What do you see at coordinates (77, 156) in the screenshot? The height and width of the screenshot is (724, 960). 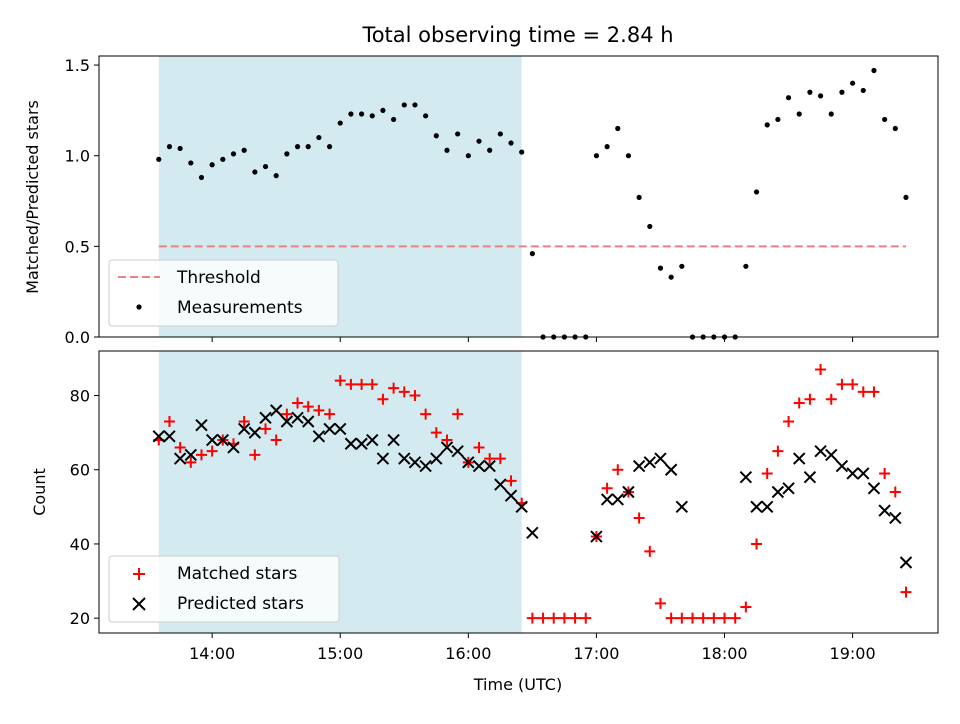 I see `ratio-y-tick-label: 1.0` at bounding box center [77, 156].